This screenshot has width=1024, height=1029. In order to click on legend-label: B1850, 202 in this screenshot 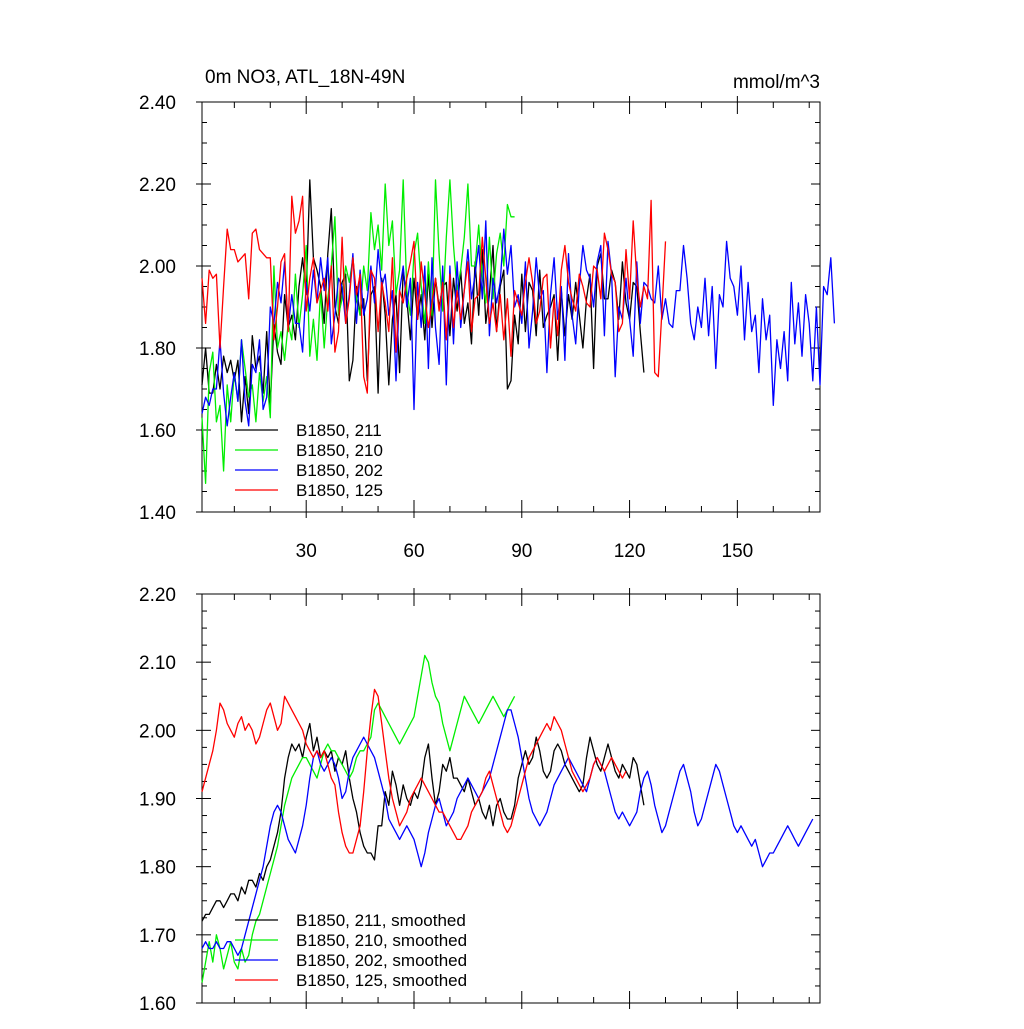, I will do `click(339, 470)`.